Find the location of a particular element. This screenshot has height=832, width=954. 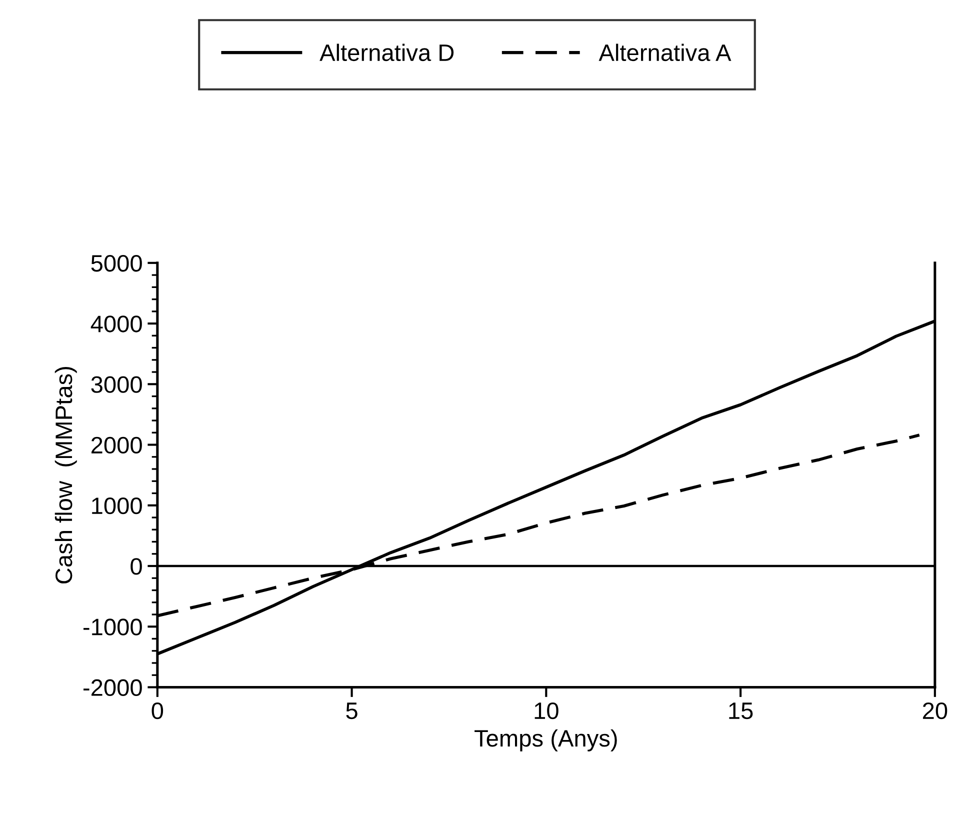

legend-label: Alternativa A is located at coordinates (665, 53).